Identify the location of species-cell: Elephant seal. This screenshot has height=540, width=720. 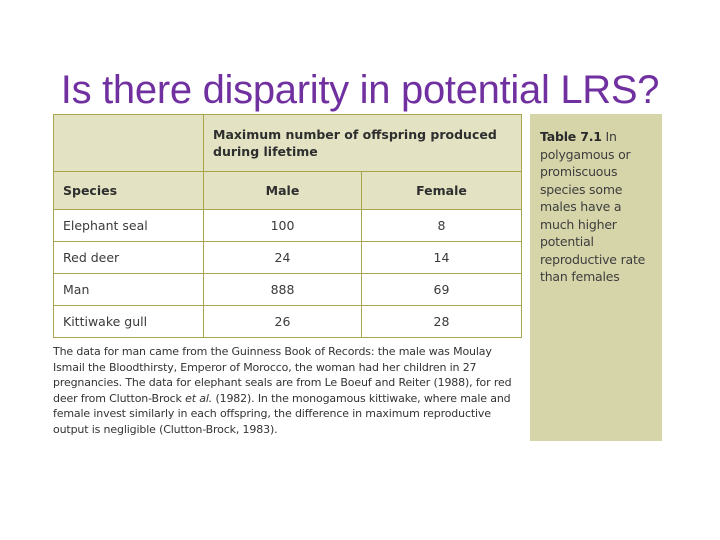
(128, 225).